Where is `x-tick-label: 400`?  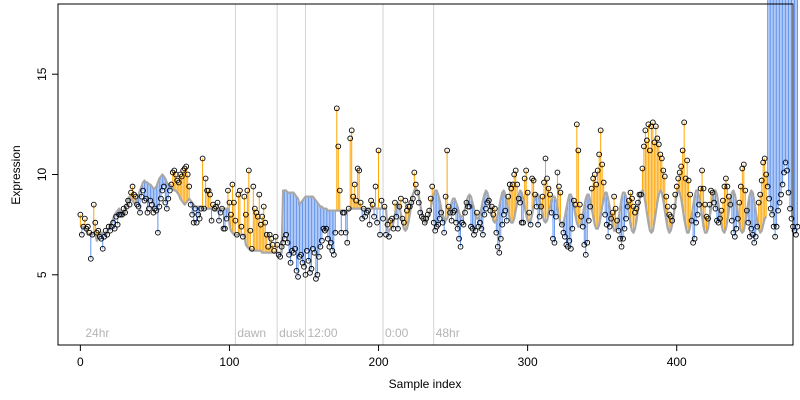 x-tick-label: 400 is located at coordinates (677, 362).